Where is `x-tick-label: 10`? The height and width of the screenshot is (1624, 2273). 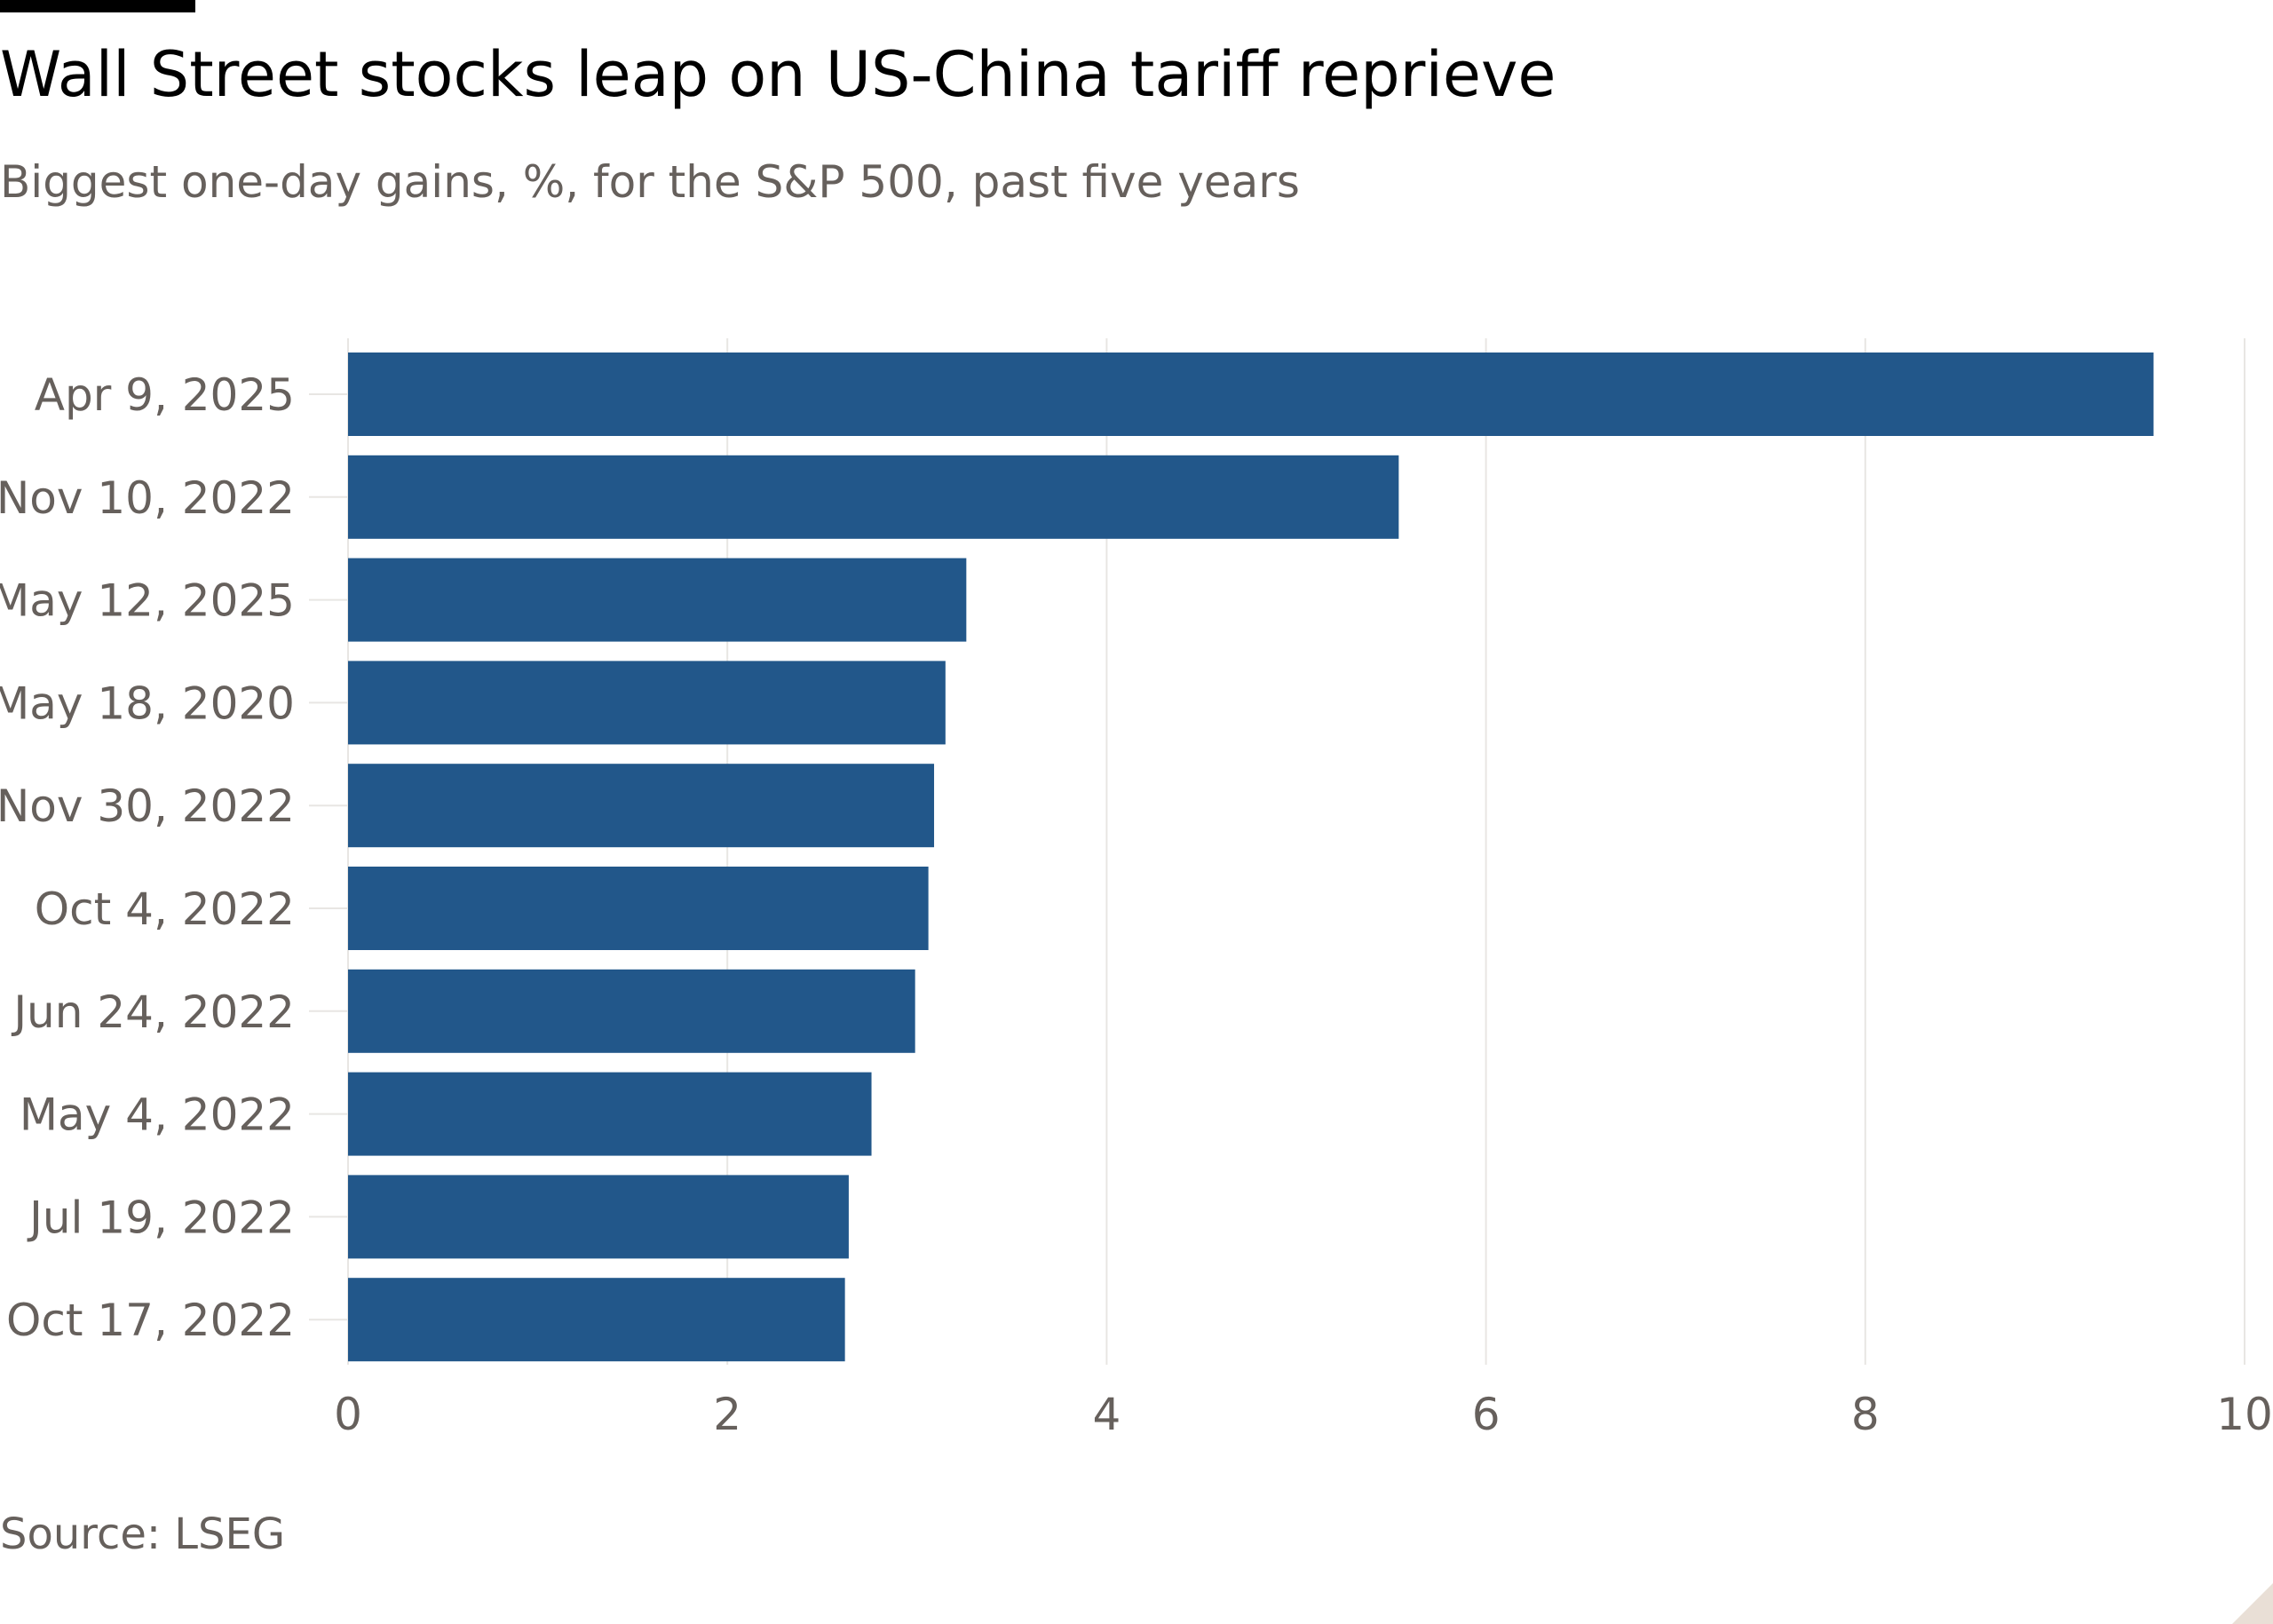 x-tick-label: 10 is located at coordinates (2244, 1414).